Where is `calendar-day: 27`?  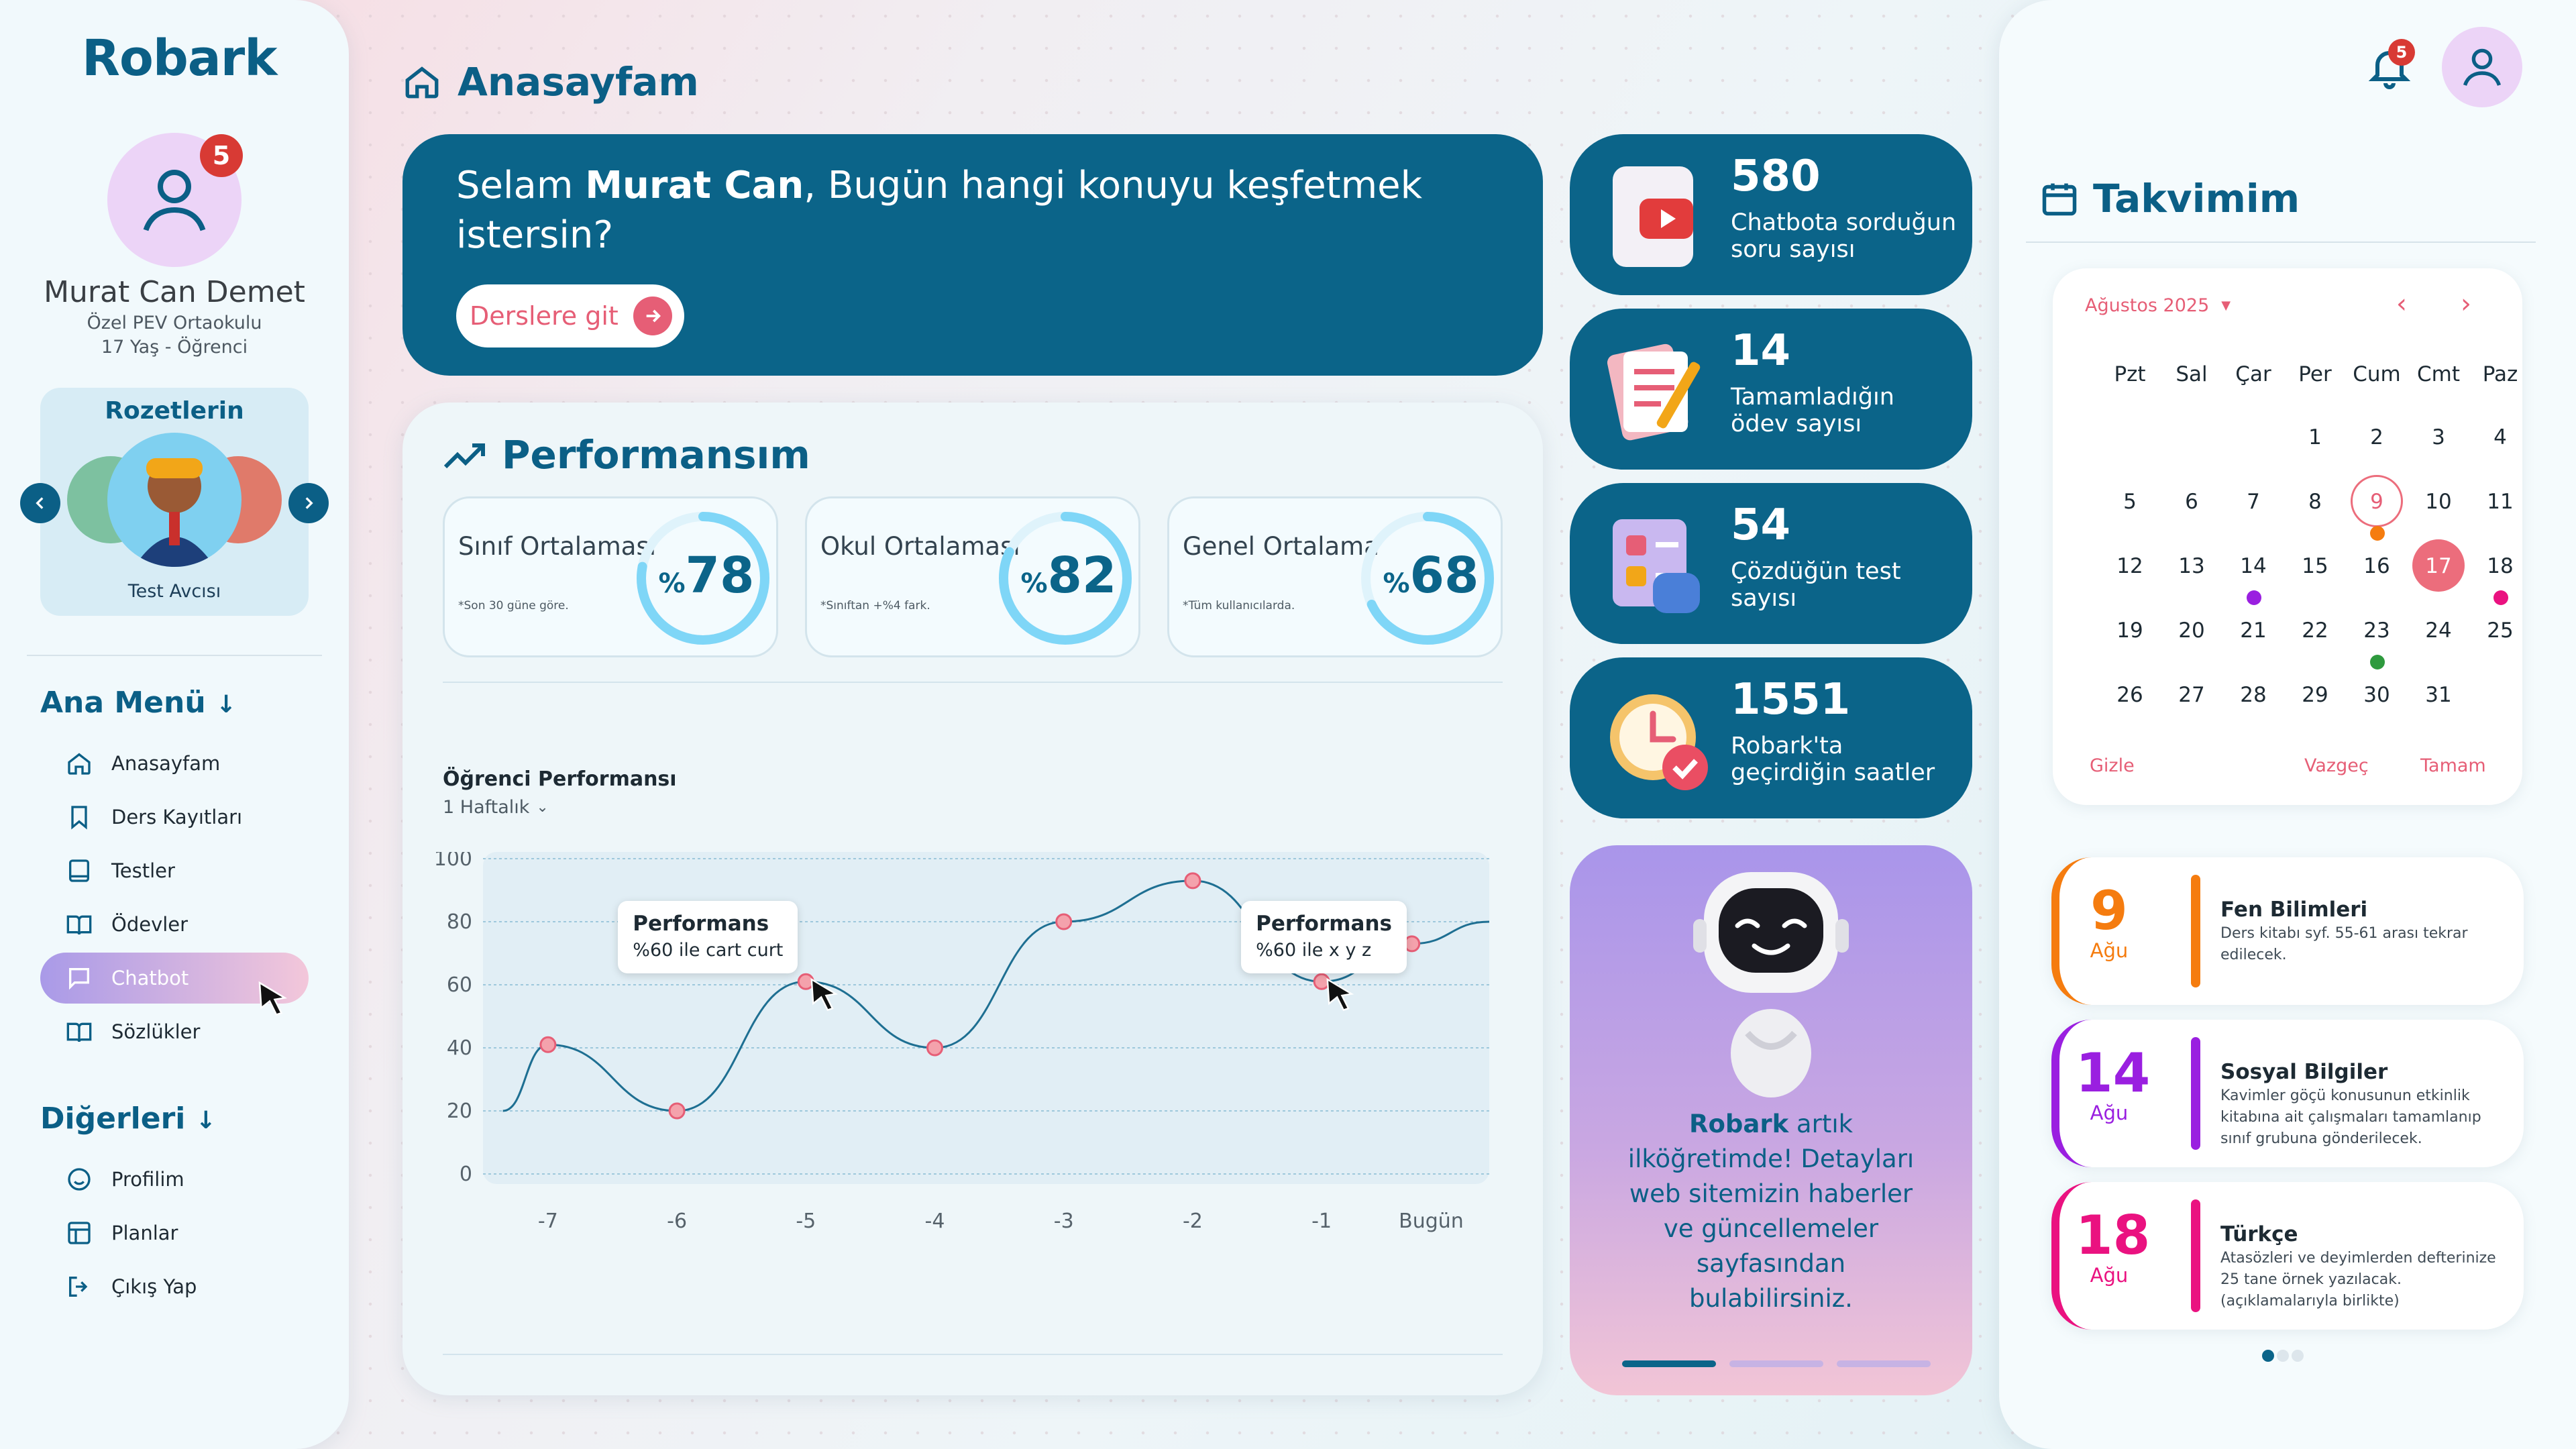
calendar-day: 27 is located at coordinates (2191, 695).